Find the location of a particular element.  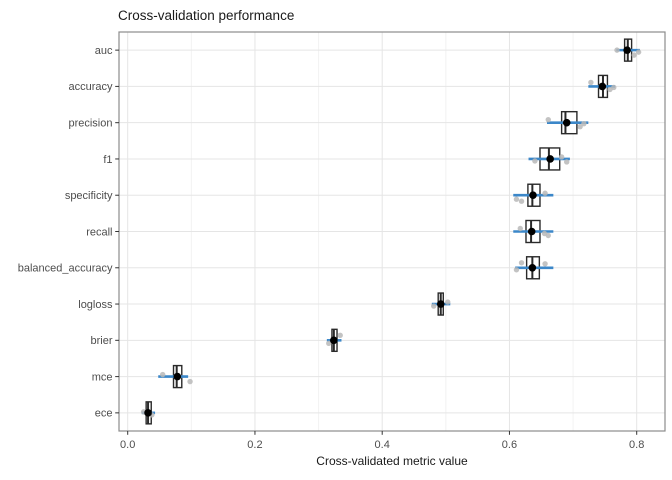

y-tick-label: accuracy is located at coordinates (90, 87).